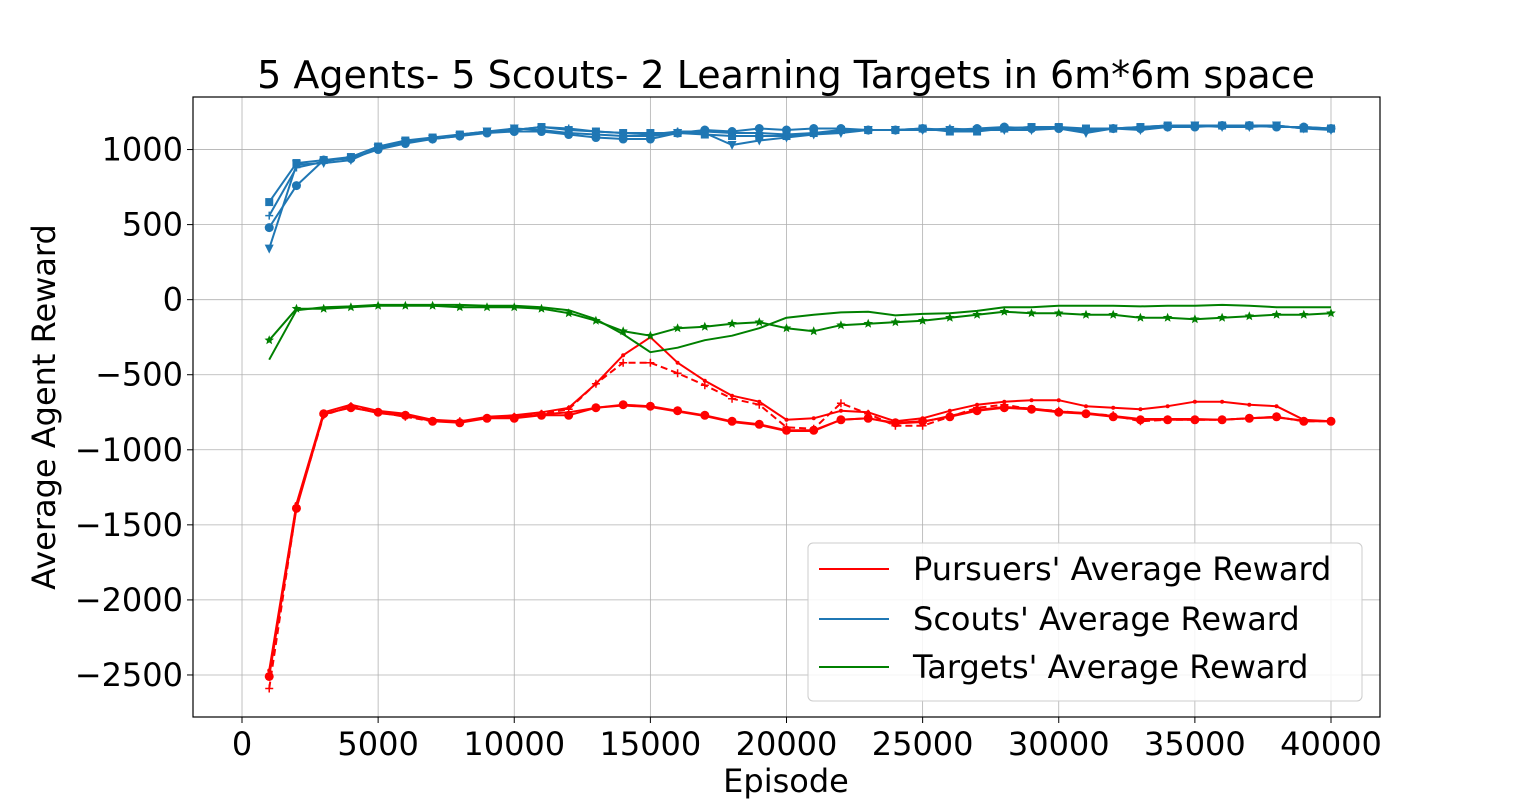 The width and height of the screenshot is (1533, 810). I want to click on y-tick-label: 0, so click(173, 300).